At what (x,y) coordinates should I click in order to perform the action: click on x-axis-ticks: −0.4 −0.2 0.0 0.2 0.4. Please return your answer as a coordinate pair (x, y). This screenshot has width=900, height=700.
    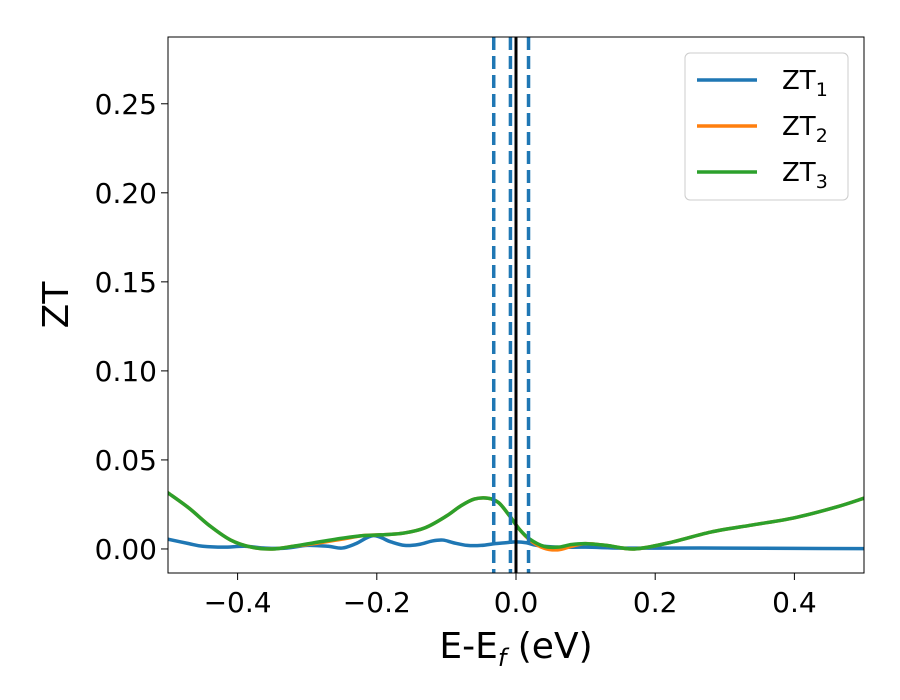
    Looking at the image, I should click on (510, 596).